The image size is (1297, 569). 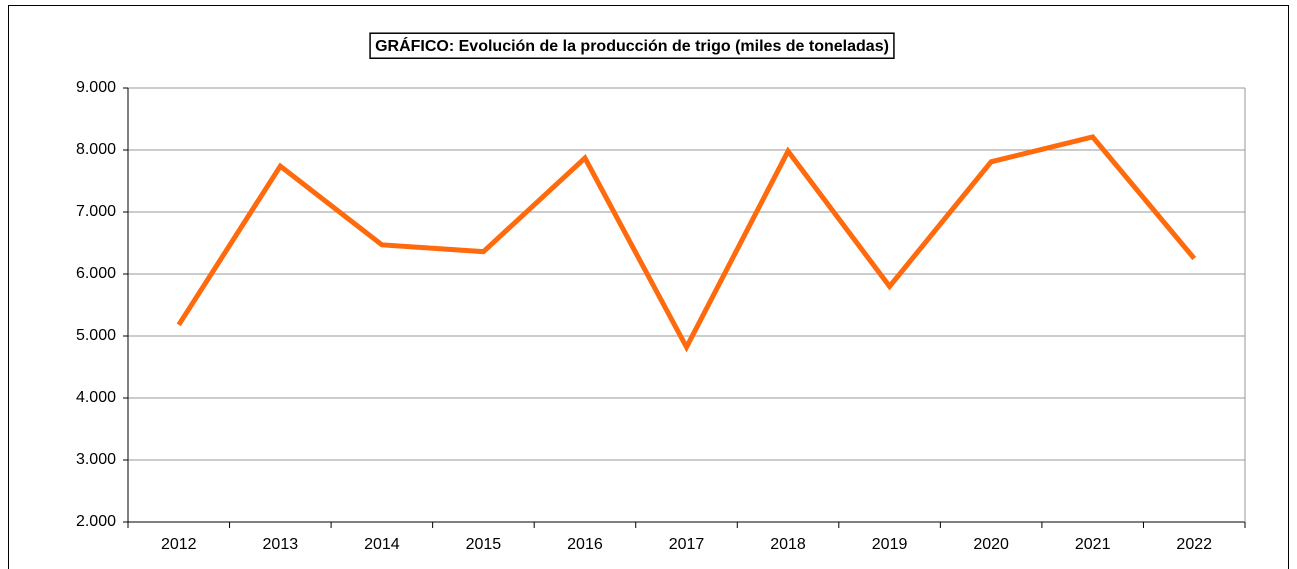 I want to click on y-tick-label: 7.000, so click(x=96, y=211).